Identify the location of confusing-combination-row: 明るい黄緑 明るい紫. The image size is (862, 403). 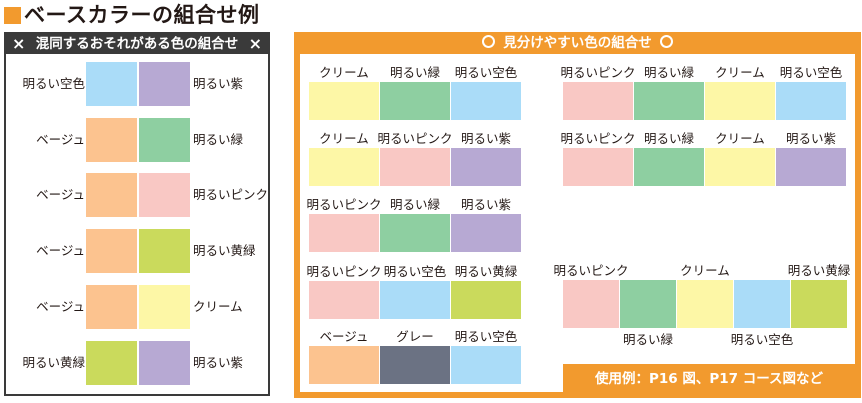
(137, 363).